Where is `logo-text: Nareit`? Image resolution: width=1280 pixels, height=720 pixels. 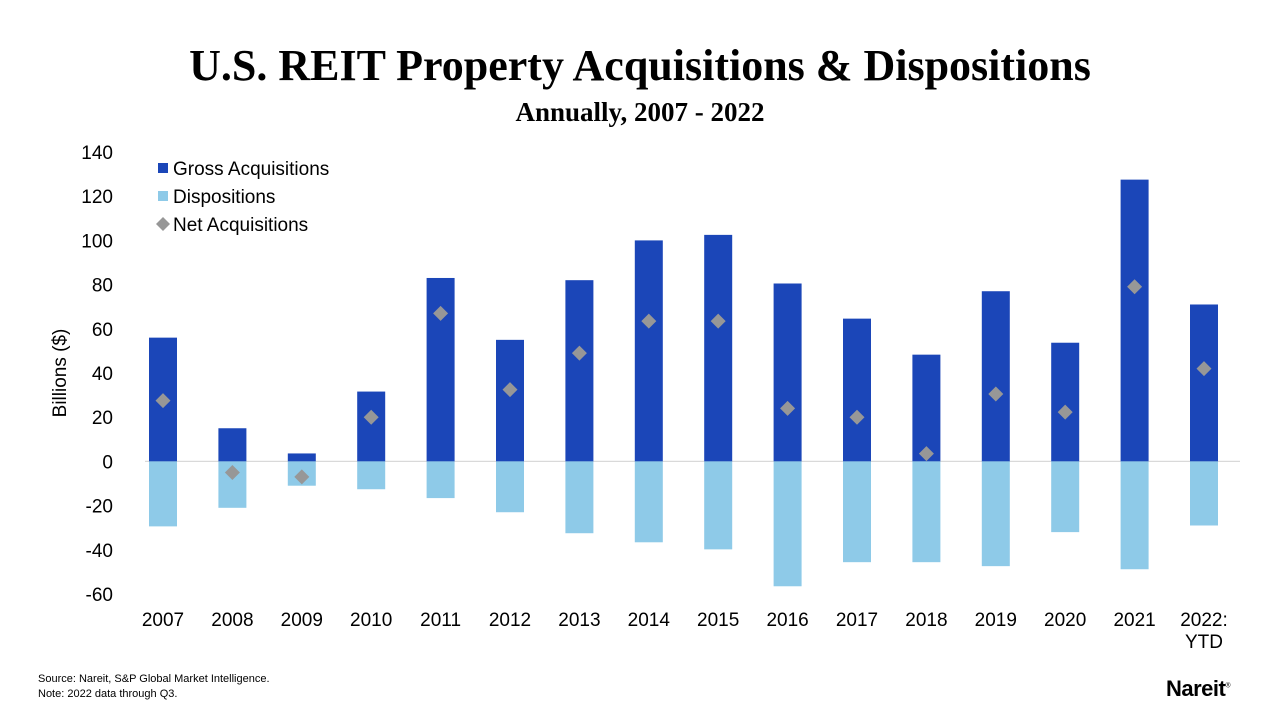 logo-text: Nareit is located at coordinates (1196, 688).